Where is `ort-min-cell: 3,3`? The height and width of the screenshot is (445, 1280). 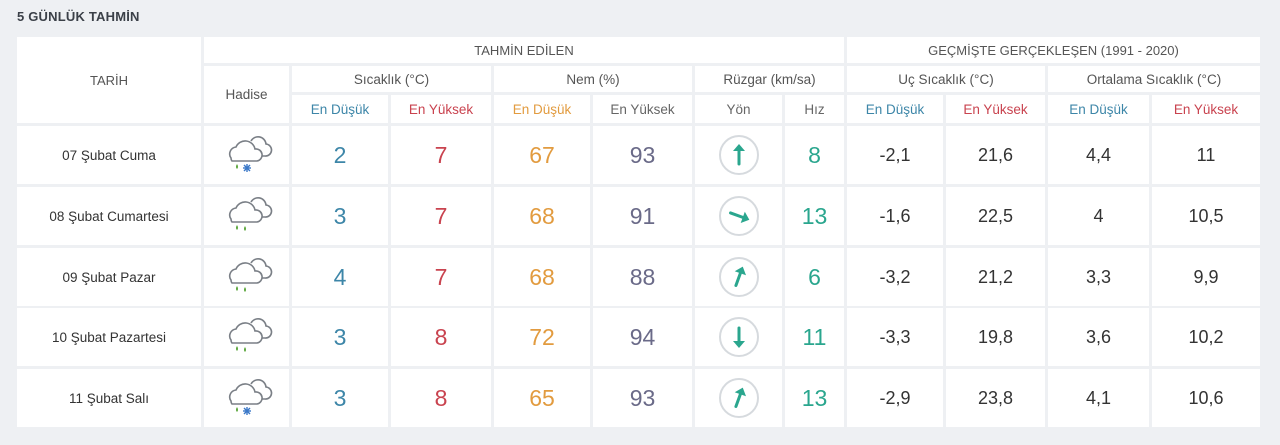
ort-min-cell: 3,3 is located at coordinates (1098, 277).